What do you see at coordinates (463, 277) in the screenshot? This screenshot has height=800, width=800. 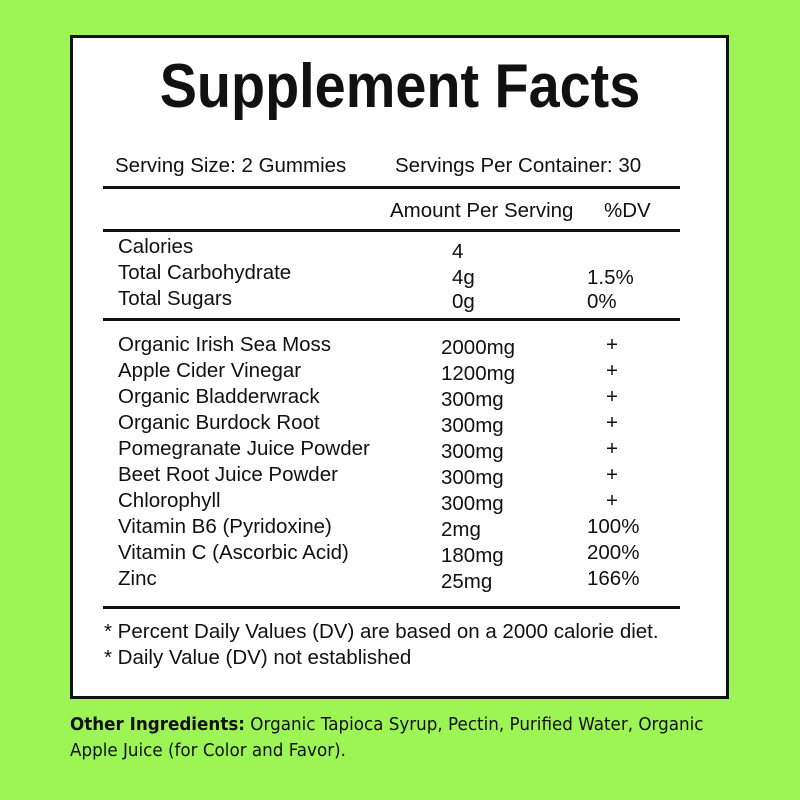 I see `macro-amount: 4g` at bounding box center [463, 277].